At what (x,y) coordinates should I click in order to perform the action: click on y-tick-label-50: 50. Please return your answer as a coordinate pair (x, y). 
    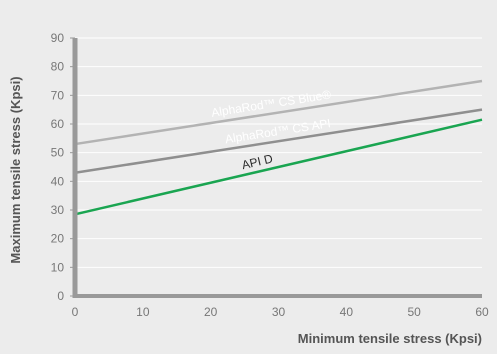
    Looking at the image, I should click on (58, 153).